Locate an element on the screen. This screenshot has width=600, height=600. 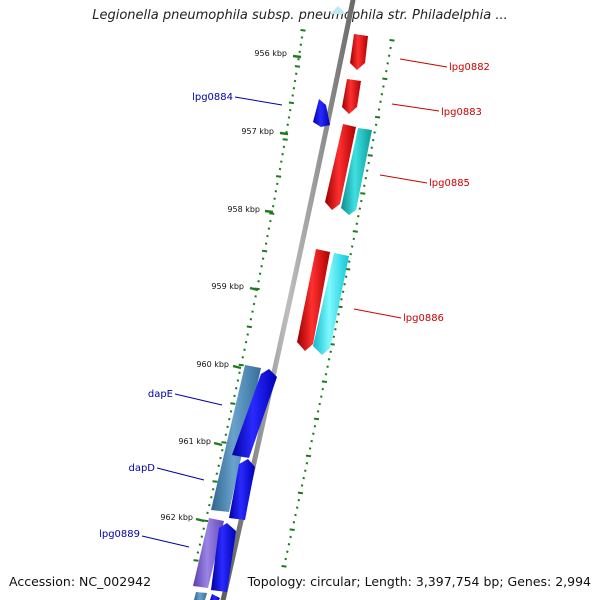
forward-strand-genes is located at coordinates (334, 194).